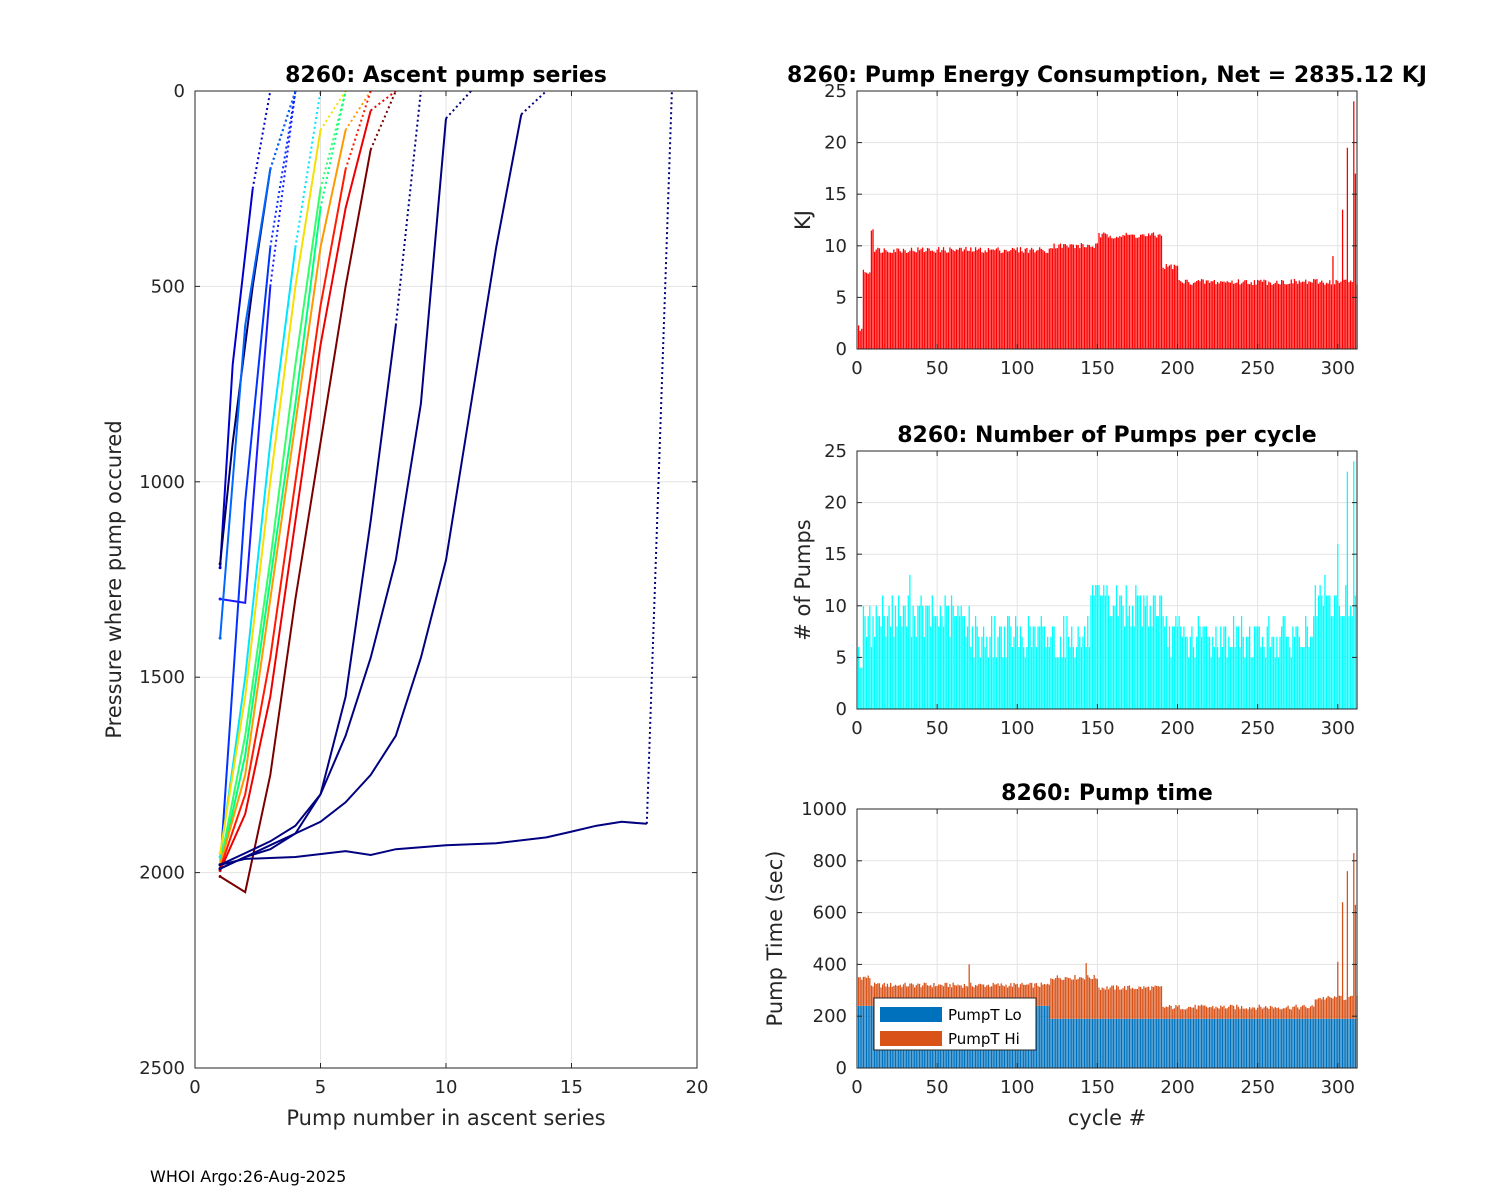 This screenshot has height=1200, width=1500. I want to click on series-line-navy, so click(433, 843).